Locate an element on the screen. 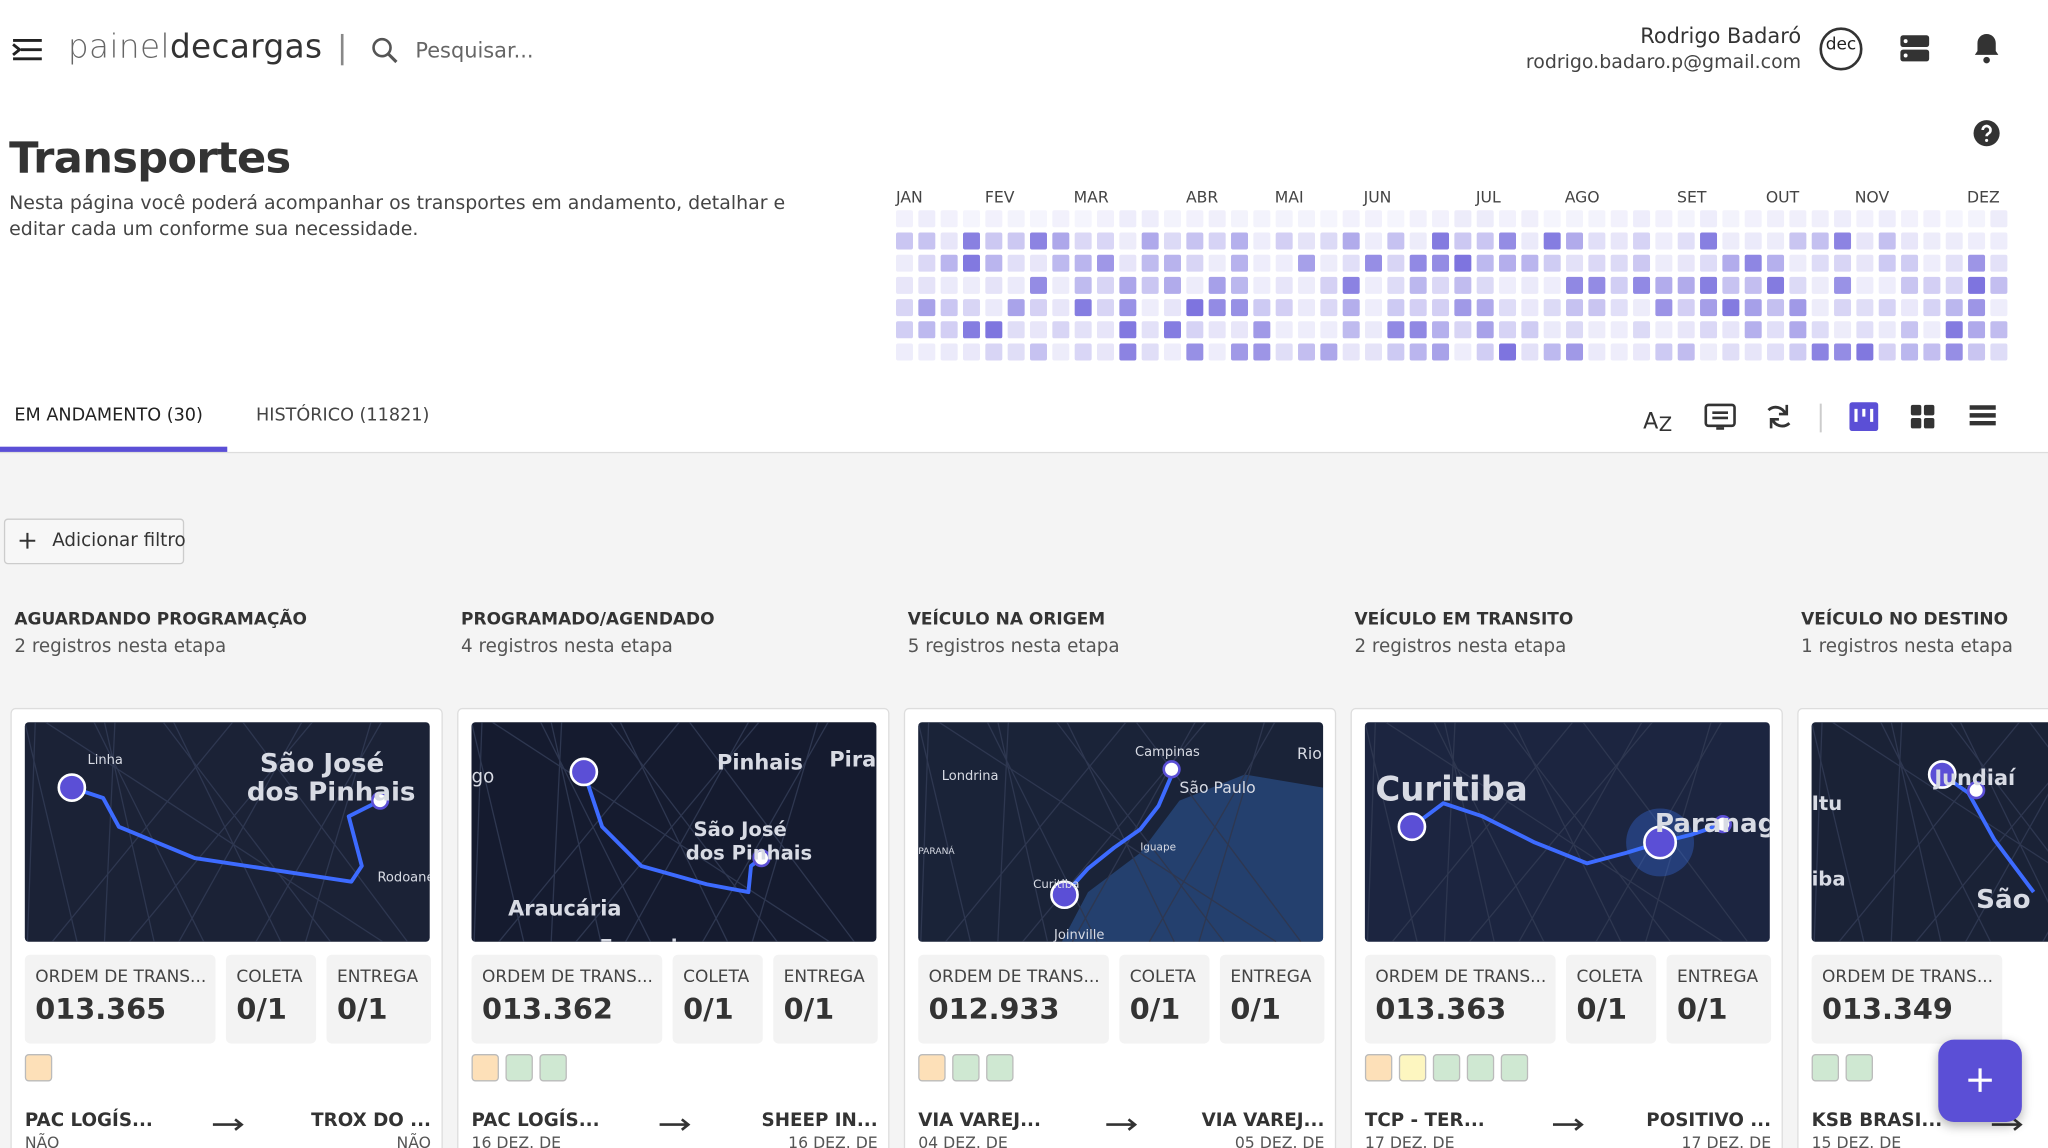 The height and width of the screenshot is (1148, 2048). tag is located at coordinates (1480, 1068).